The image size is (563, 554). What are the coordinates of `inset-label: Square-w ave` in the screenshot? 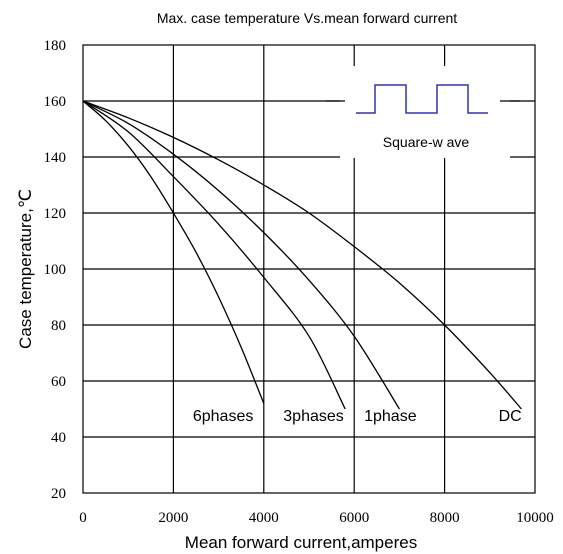 It's located at (426, 142).